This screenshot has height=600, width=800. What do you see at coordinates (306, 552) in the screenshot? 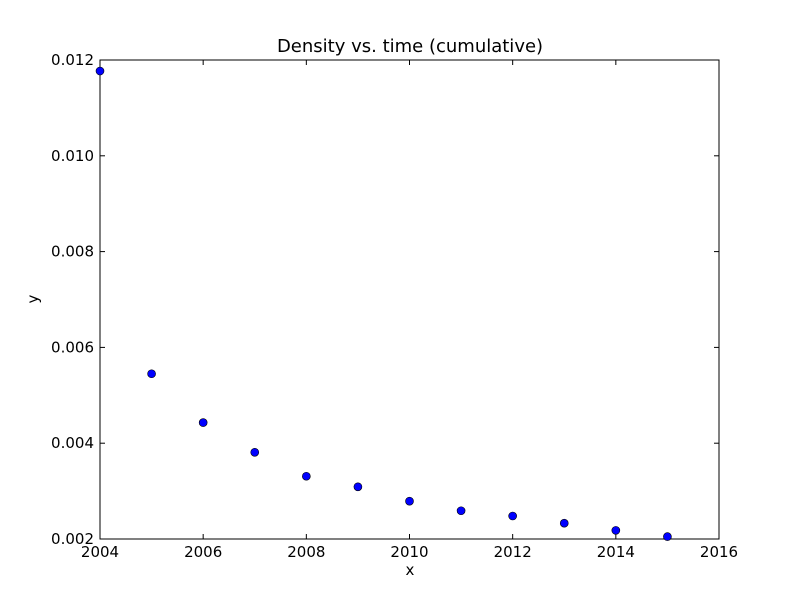
I see `x-tick-label: 2008` at bounding box center [306, 552].